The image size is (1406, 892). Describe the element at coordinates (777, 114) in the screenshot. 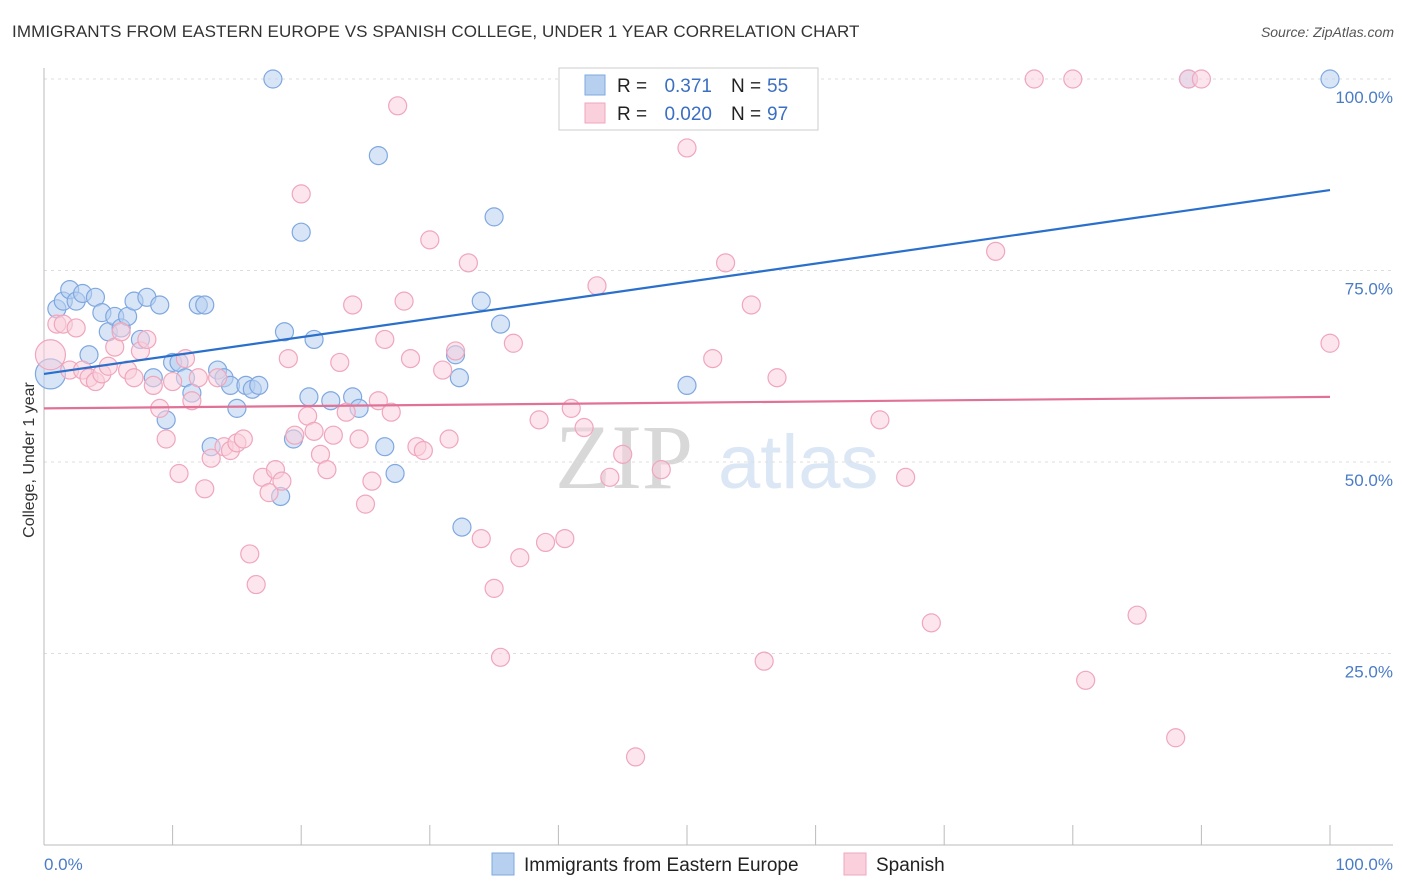

I see `legend-n-value-2: 97` at that location.